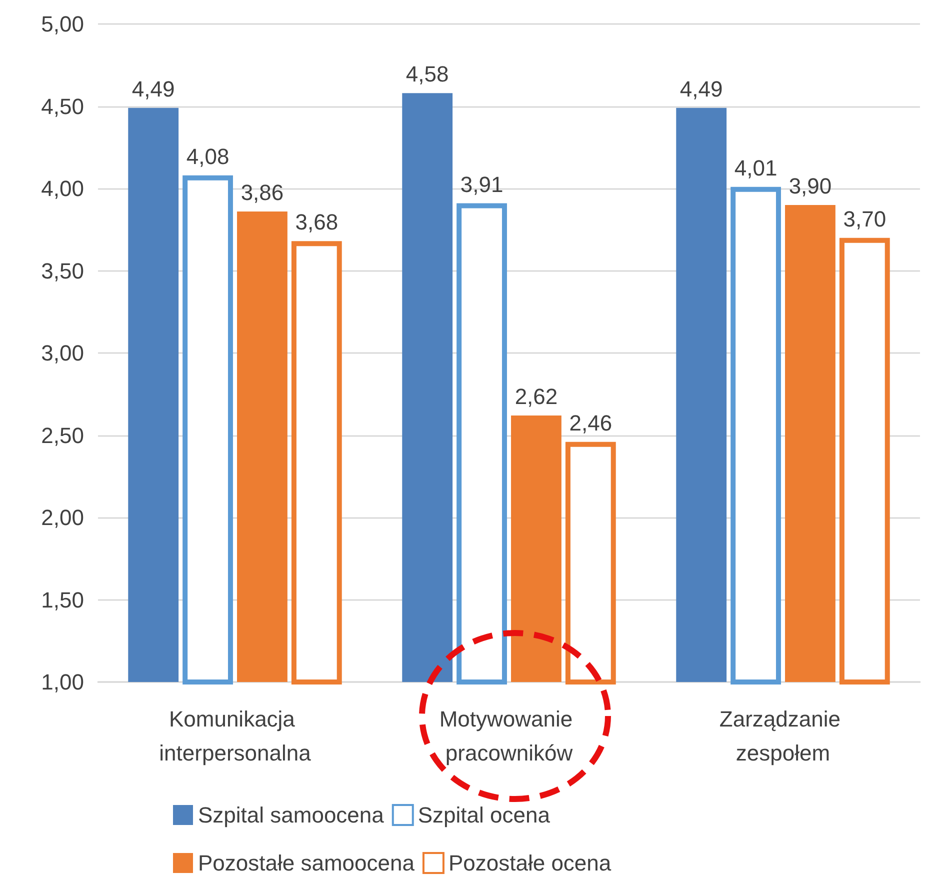  Describe the element at coordinates (530, 863) in the screenshot. I see `legend-label: Pozostałe ocena` at that location.